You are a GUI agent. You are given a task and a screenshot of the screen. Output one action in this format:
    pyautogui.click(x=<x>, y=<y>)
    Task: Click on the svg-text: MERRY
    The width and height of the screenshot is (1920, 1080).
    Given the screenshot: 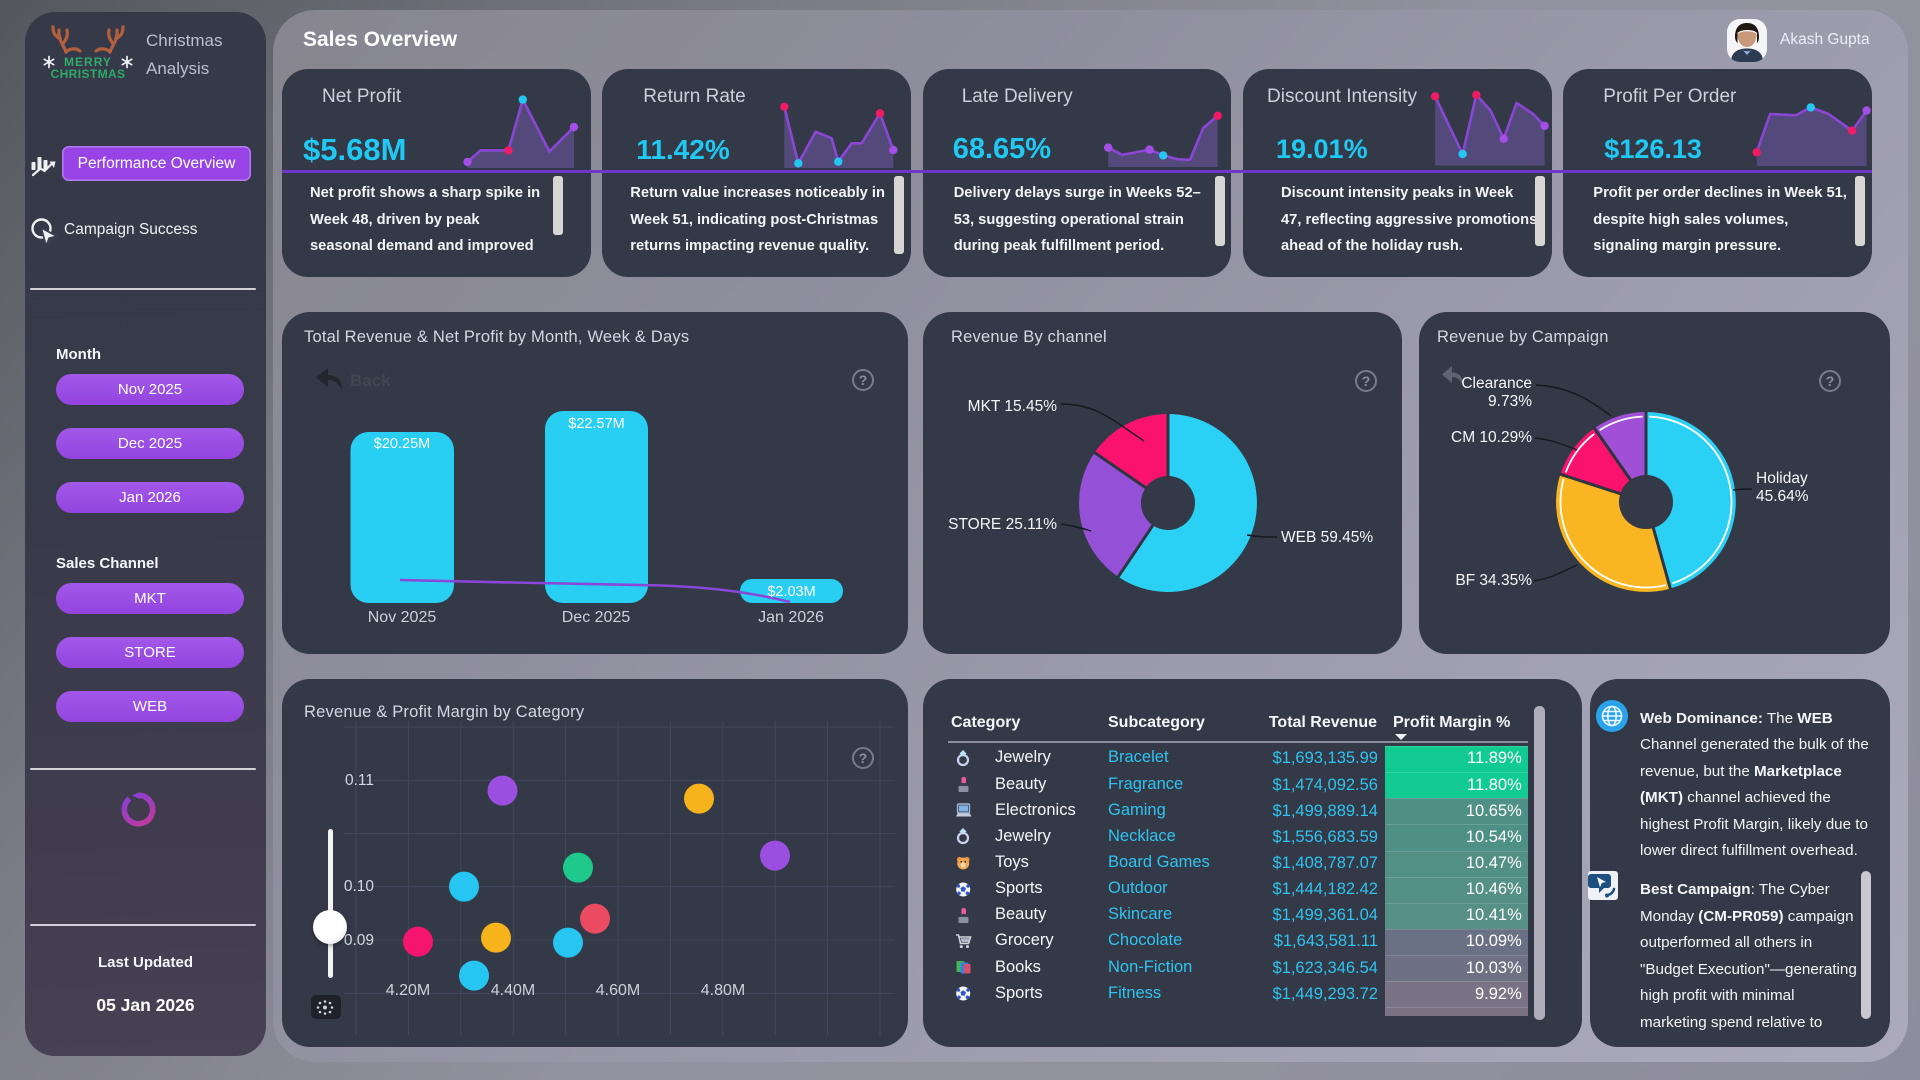 What is the action you would take?
    pyautogui.click(x=88, y=62)
    